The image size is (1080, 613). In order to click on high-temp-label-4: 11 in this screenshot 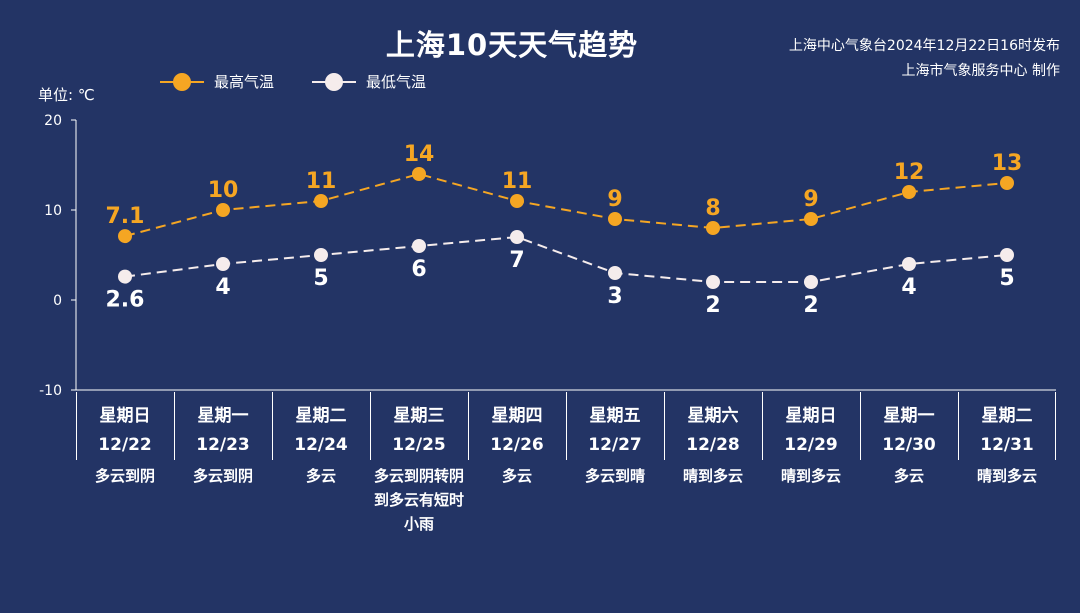, I will do `click(517, 181)`.